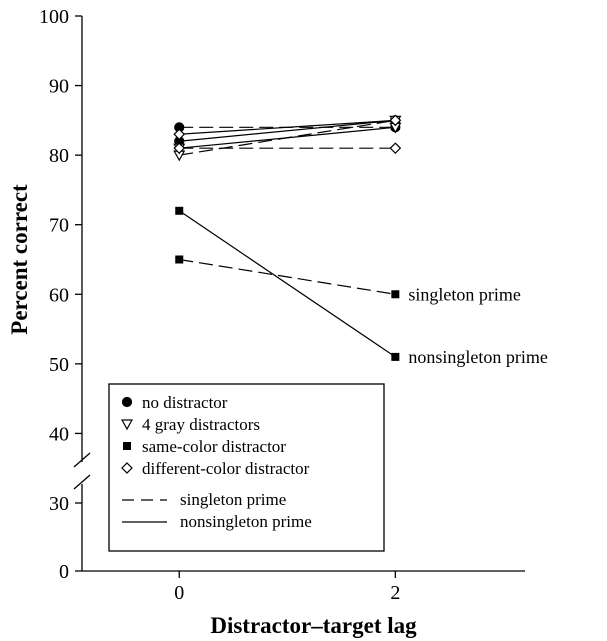  I want to click on x-tick-label: 2, so click(395, 593).